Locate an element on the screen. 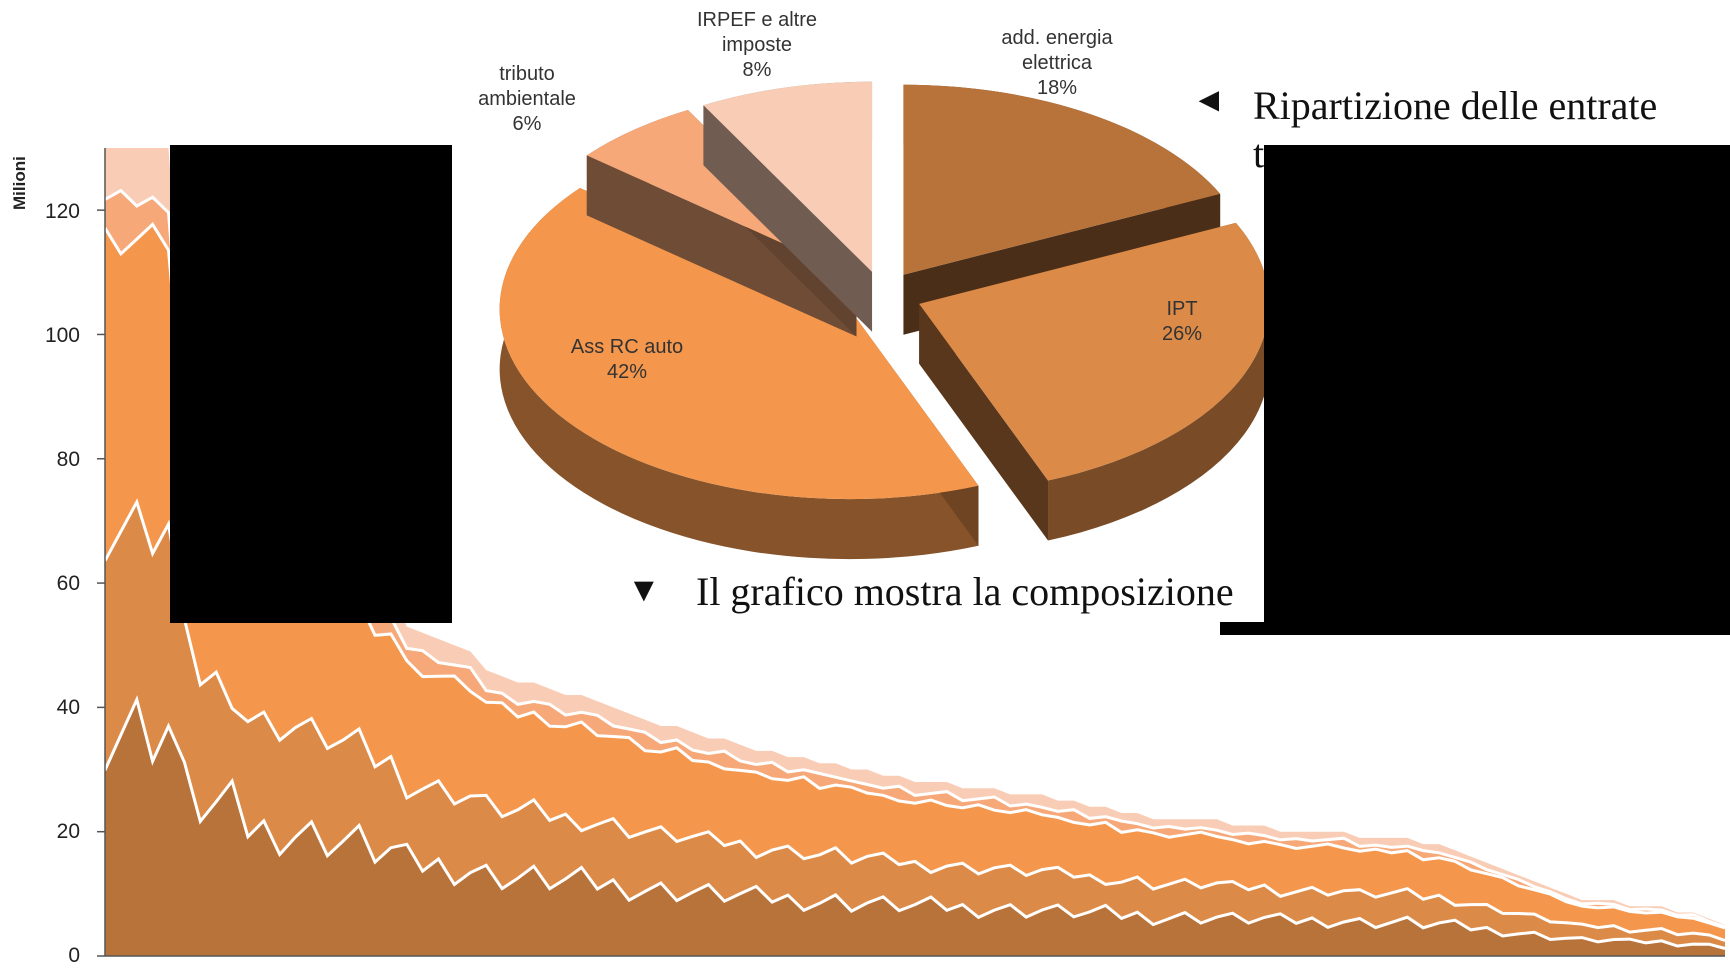  pie-label-rc-auto-pct: 42% is located at coordinates (627, 372).